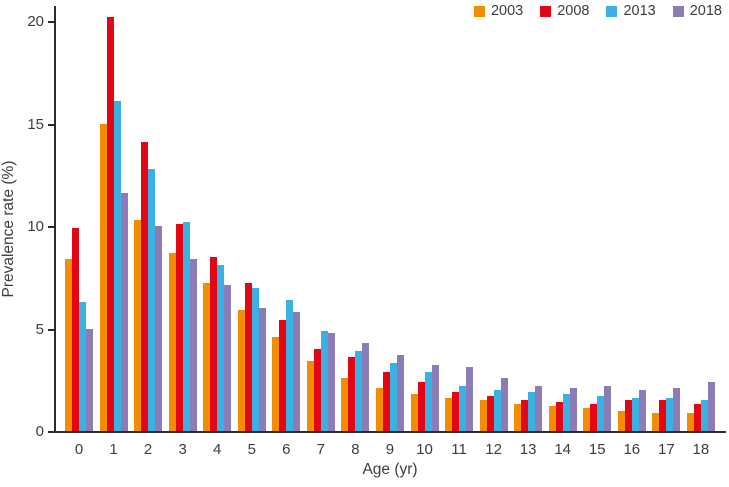  I want to click on x-tick-label-age-15: 15, so click(597, 449).